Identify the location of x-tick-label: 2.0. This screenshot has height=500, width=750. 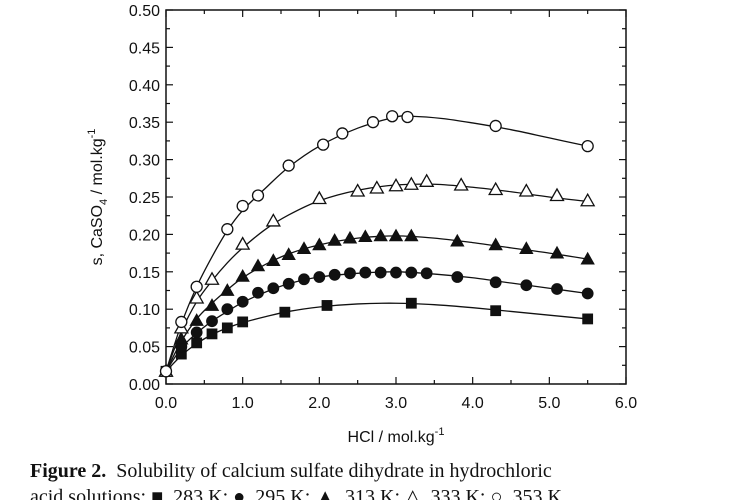
(319, 403).